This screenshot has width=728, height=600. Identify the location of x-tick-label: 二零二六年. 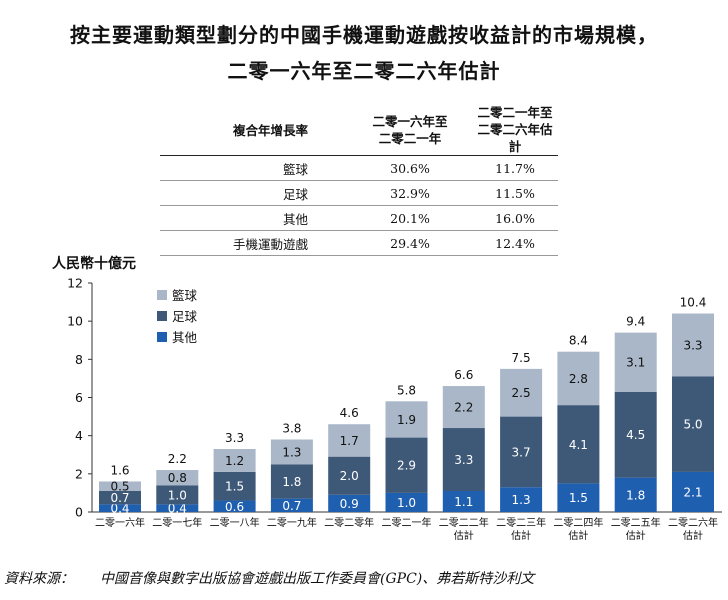
(693, 522).